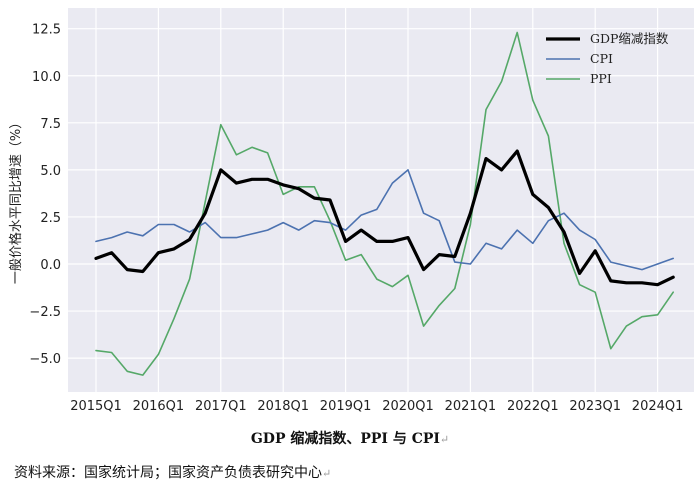 The width and height of the screenshot is (700, 498). I want to click on x-tick-label: 2022Q1, so click(533, 406).